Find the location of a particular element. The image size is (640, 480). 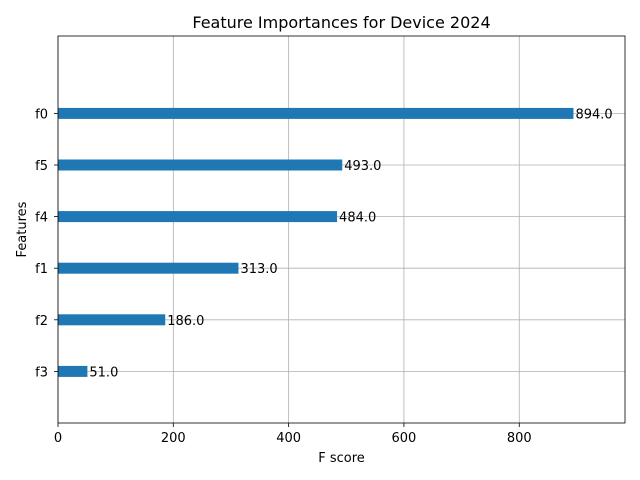

y-tick-label-f1: f1 is located at coordinates (41, 269).